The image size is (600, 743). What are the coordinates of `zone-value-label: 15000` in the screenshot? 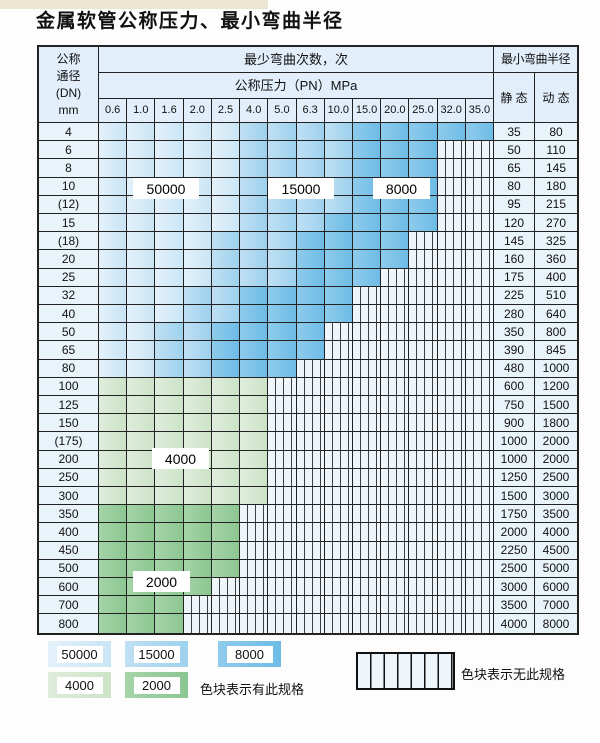 It's located at (301, 188).